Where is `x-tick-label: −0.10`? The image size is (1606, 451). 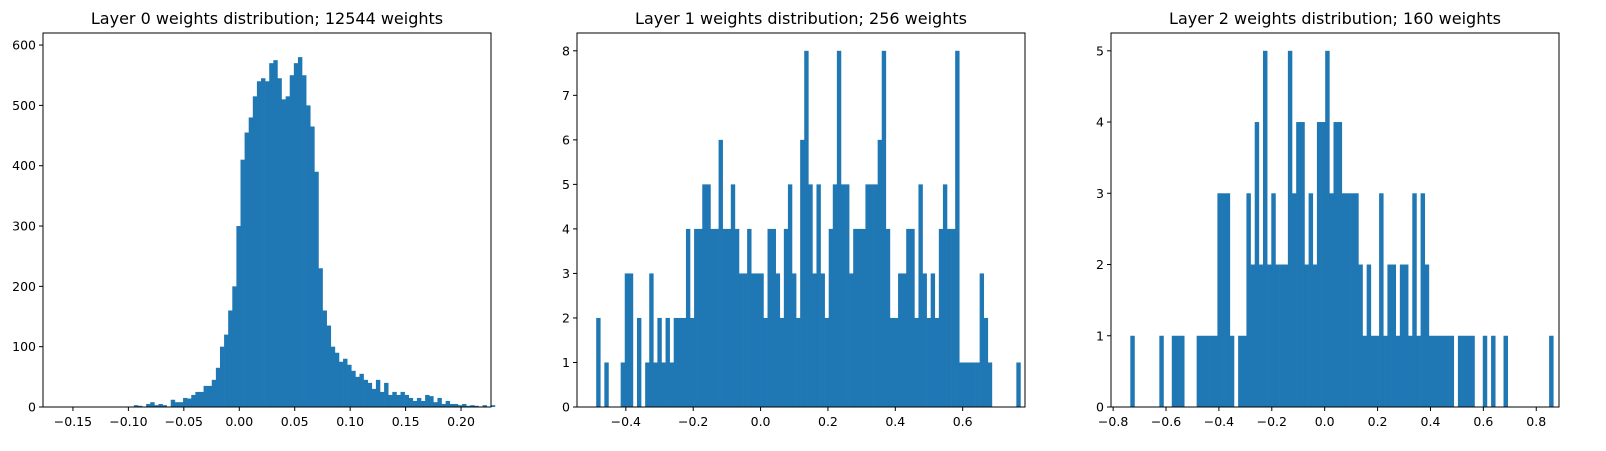 x-tick-label: −0.10 is located at coordinates (128, 421).